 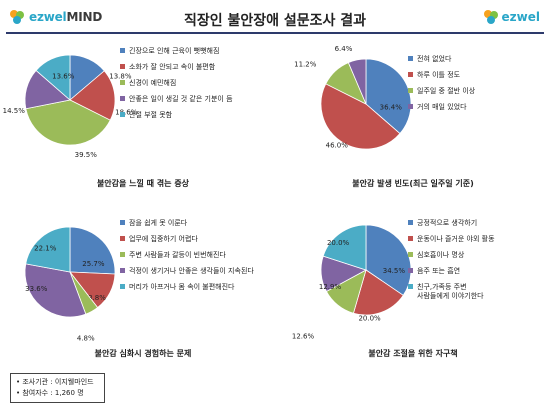 What do you see at coordinates (303, 336) in the screenshot?
I see `slice-data-label: 12.6%` at bounding box center [303, 336].